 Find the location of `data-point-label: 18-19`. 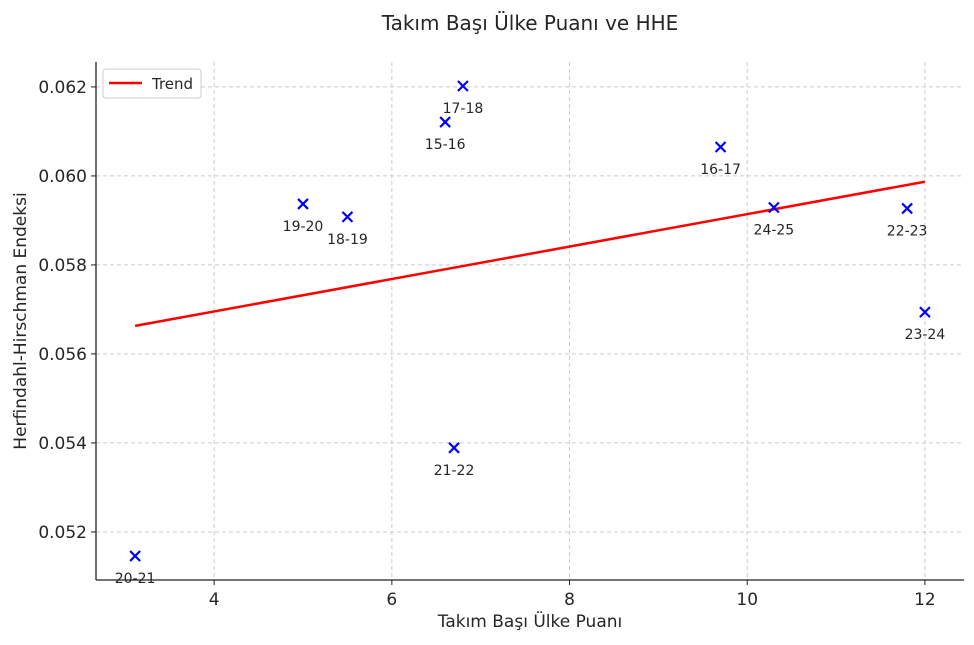

data-point-label: 18-19 is located at coordinates (347, 240).